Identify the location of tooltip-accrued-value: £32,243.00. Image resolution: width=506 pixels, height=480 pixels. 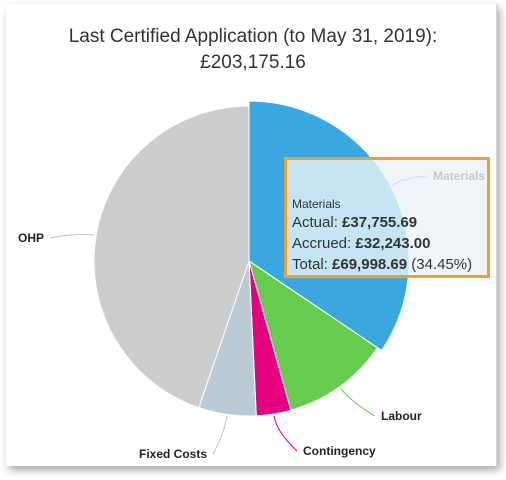
(393, 243).